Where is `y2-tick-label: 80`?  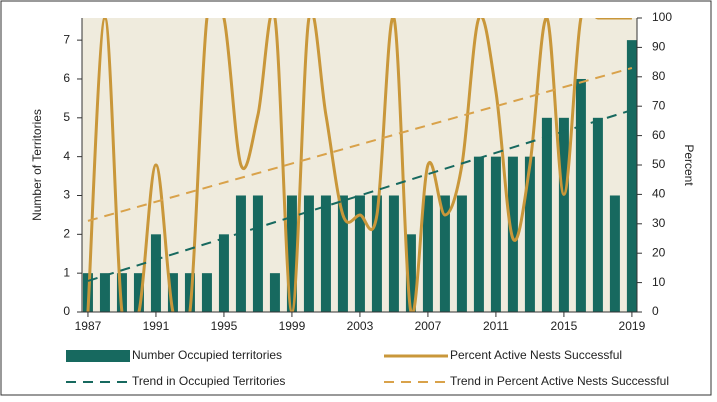 y2-tick-label: 80 is located at coordinates (659, 76).